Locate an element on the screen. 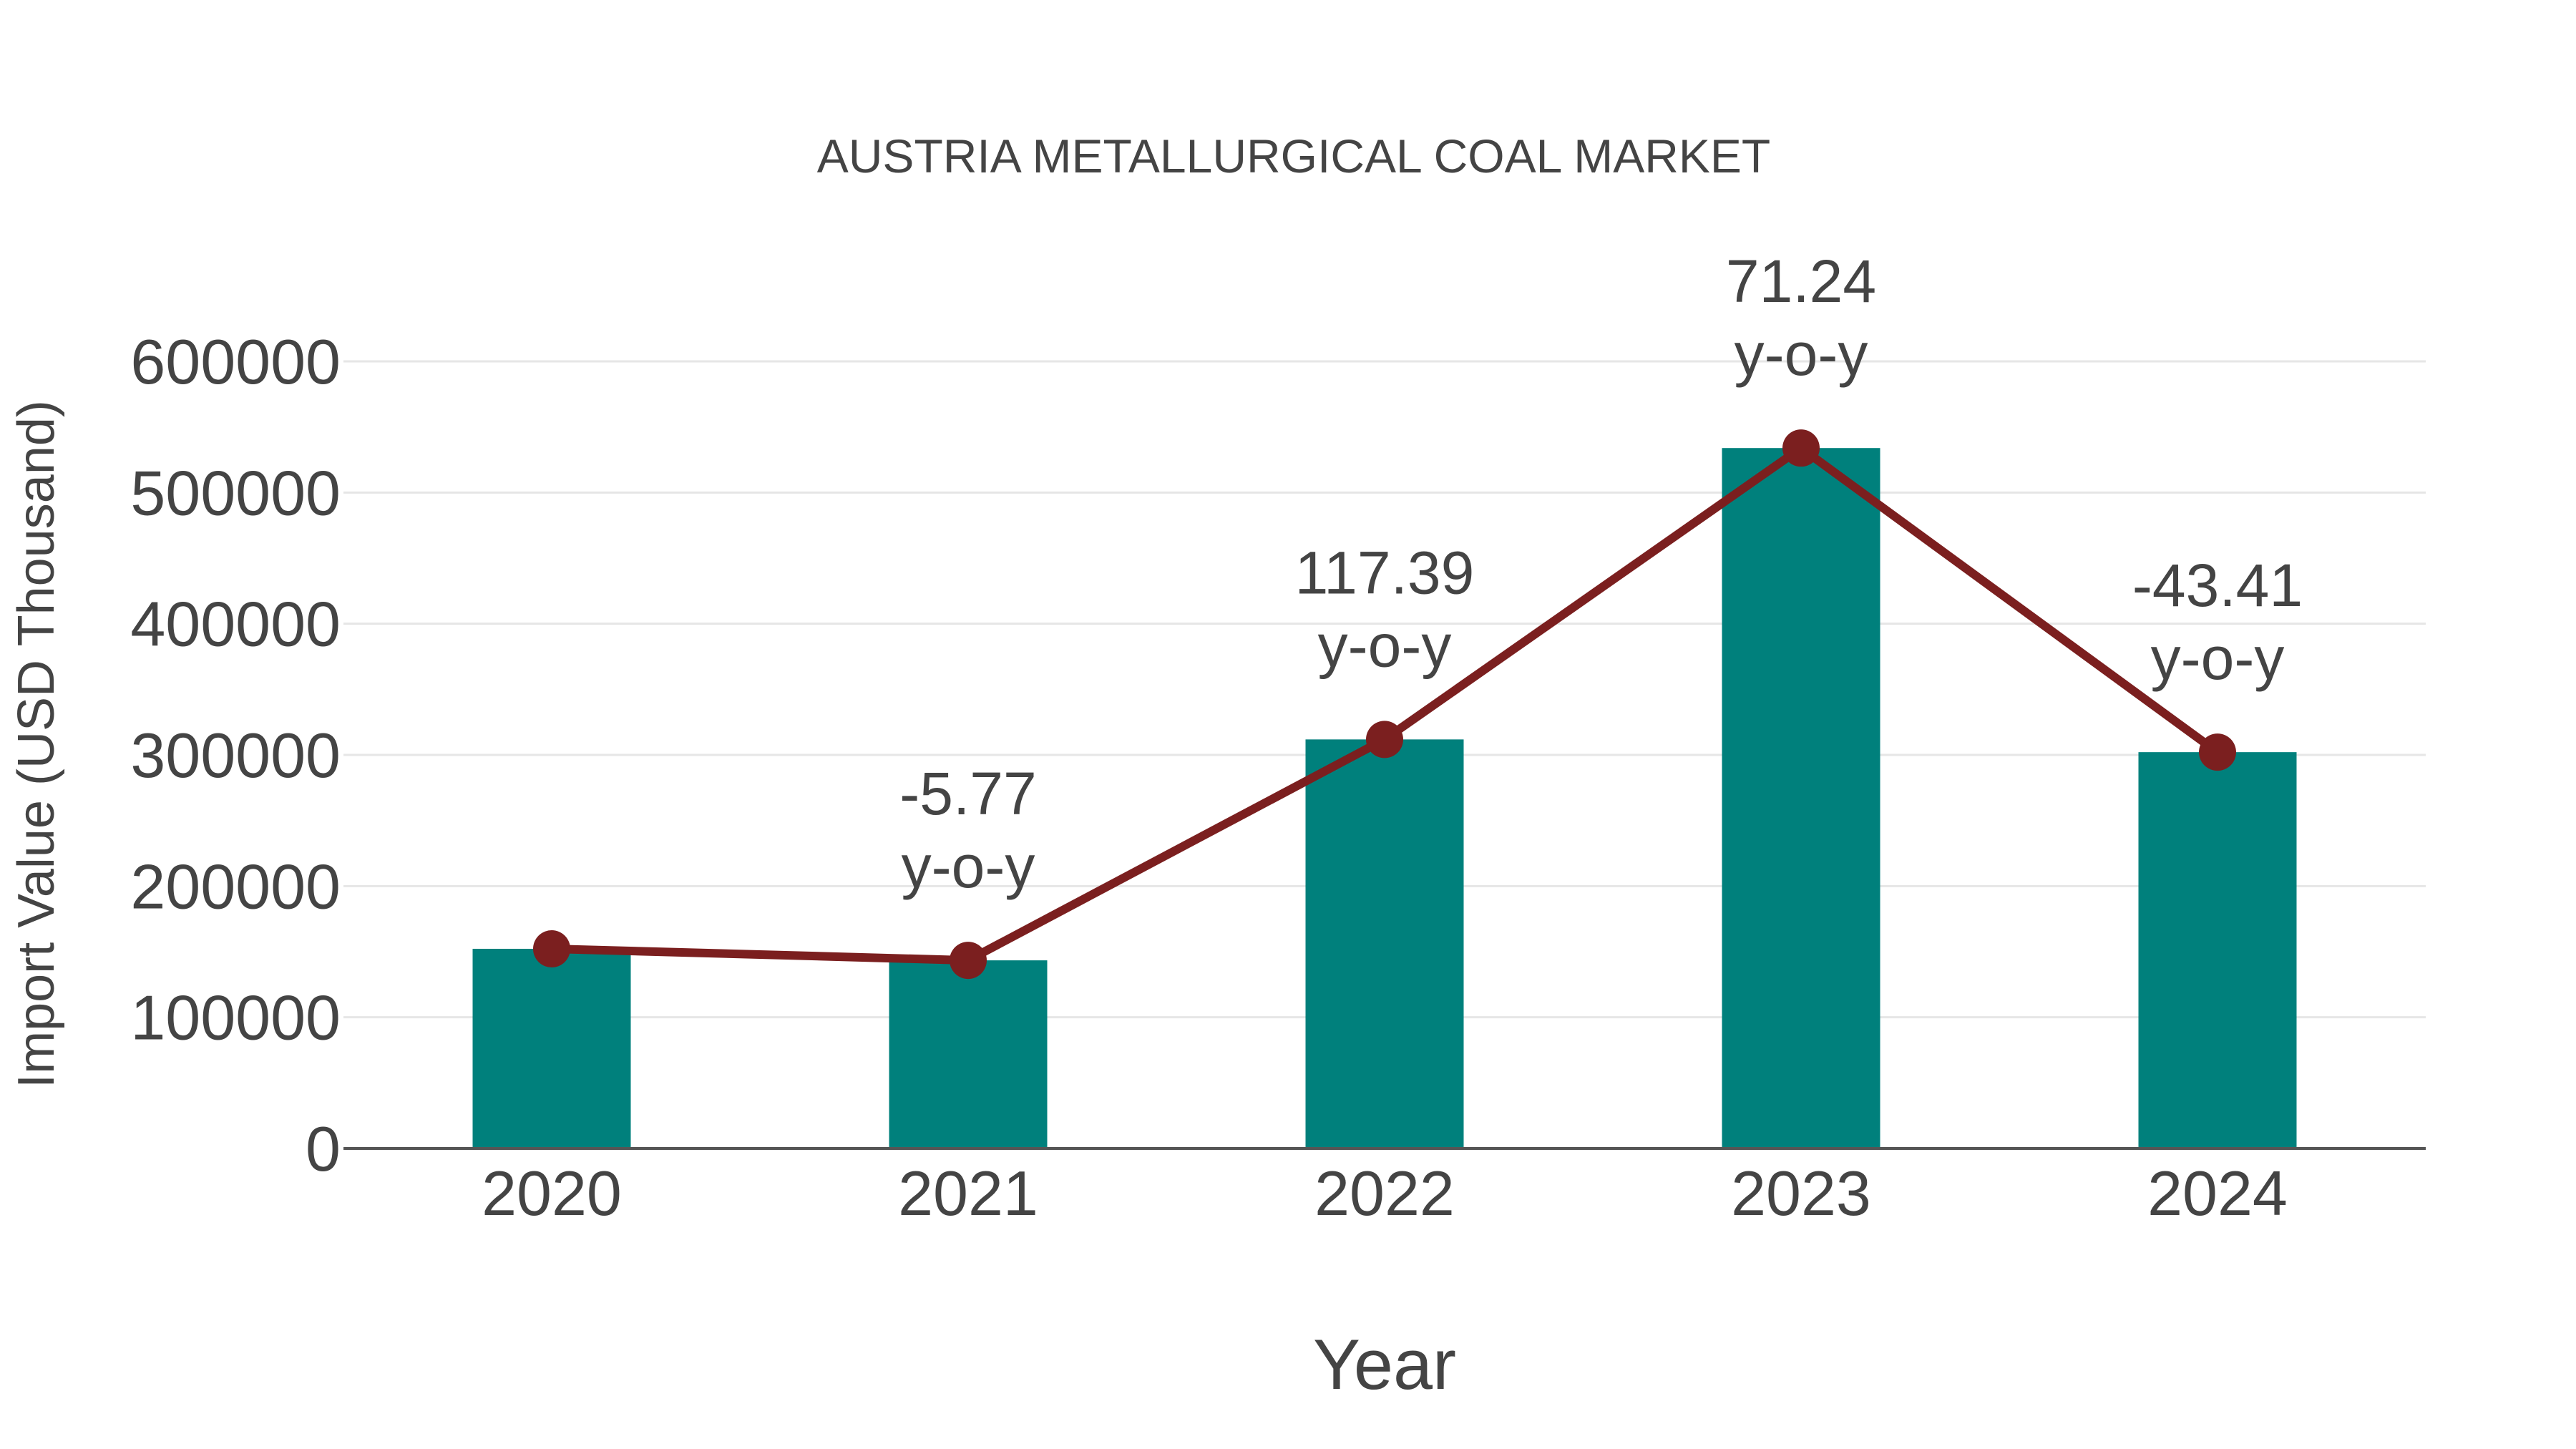 The height and width of the screenshot is (1449, 2576). y-axis-ticks: 0 100000 200000 300000 400000 500000 600000 is located at coordinates (235, 755).